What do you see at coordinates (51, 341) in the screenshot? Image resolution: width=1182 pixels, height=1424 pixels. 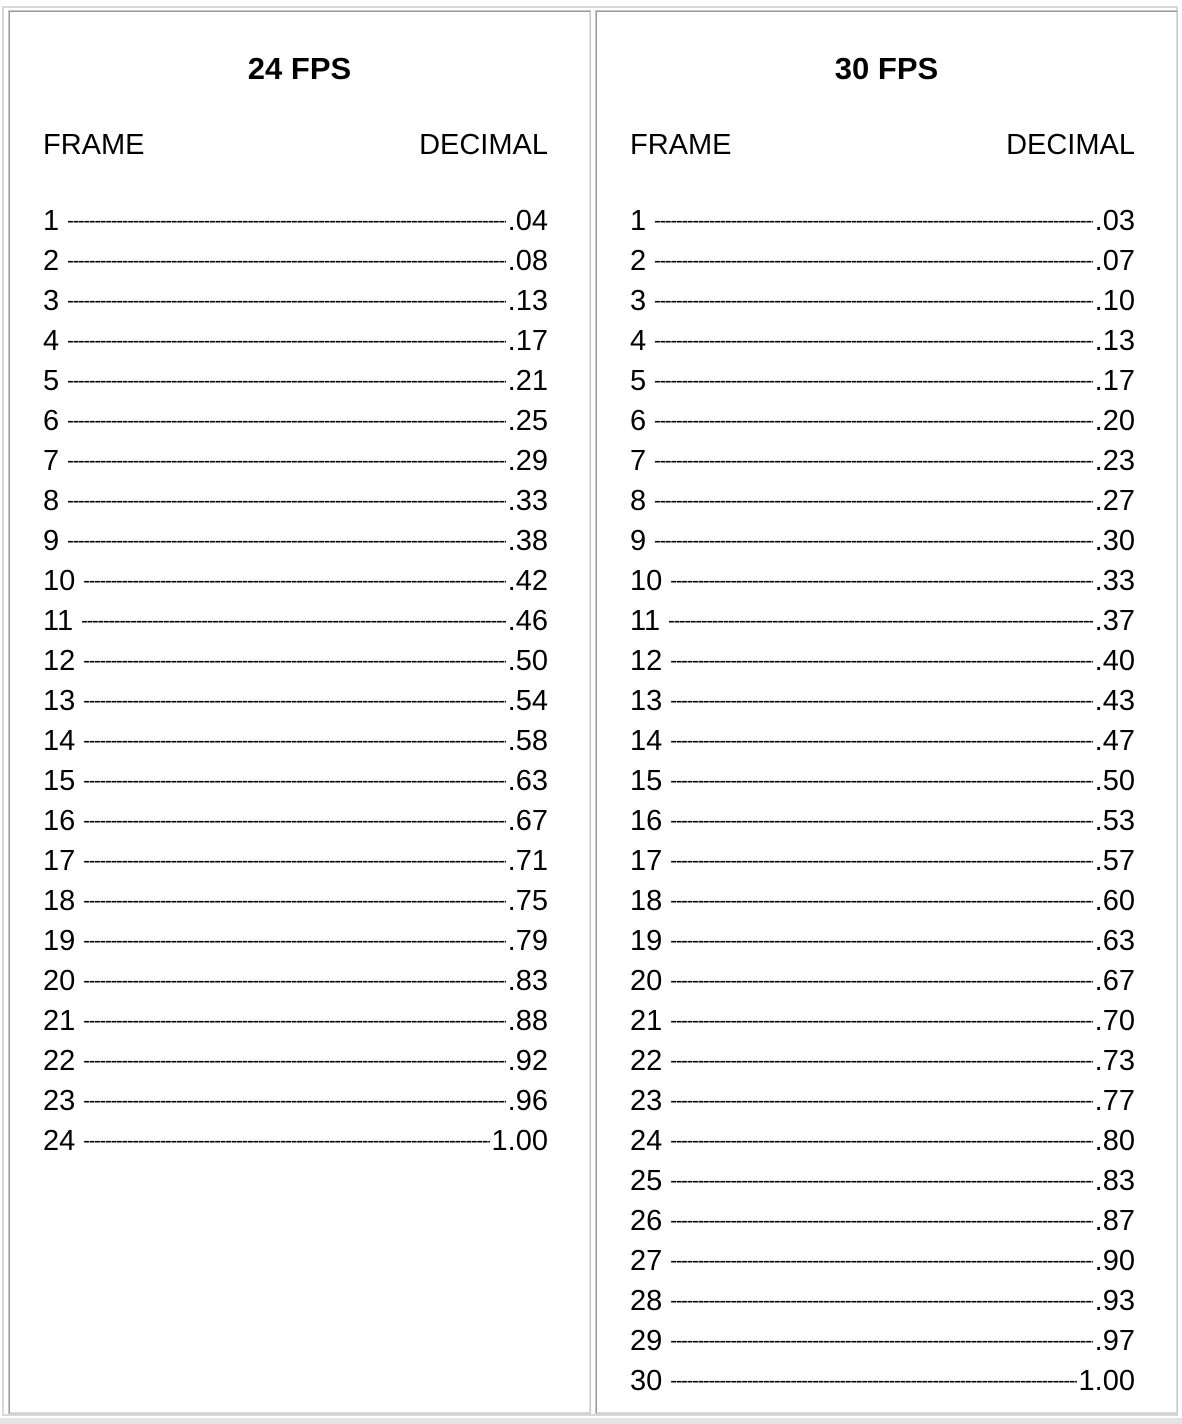 I see `frame-number: 4` at bounding box center [51, 341].